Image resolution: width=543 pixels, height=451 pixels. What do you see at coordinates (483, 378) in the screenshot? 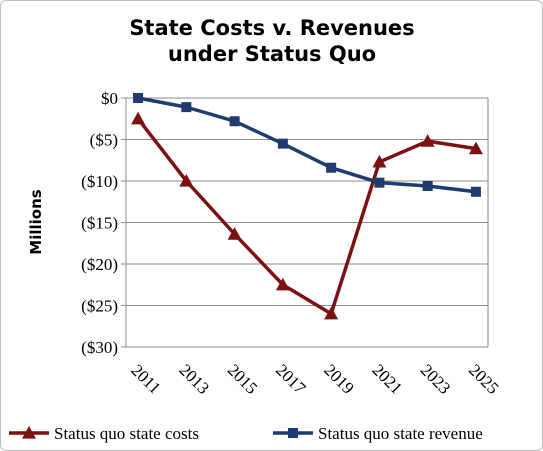
I see `x-tick-label-7: 2025` at bounding box center [483, 378].